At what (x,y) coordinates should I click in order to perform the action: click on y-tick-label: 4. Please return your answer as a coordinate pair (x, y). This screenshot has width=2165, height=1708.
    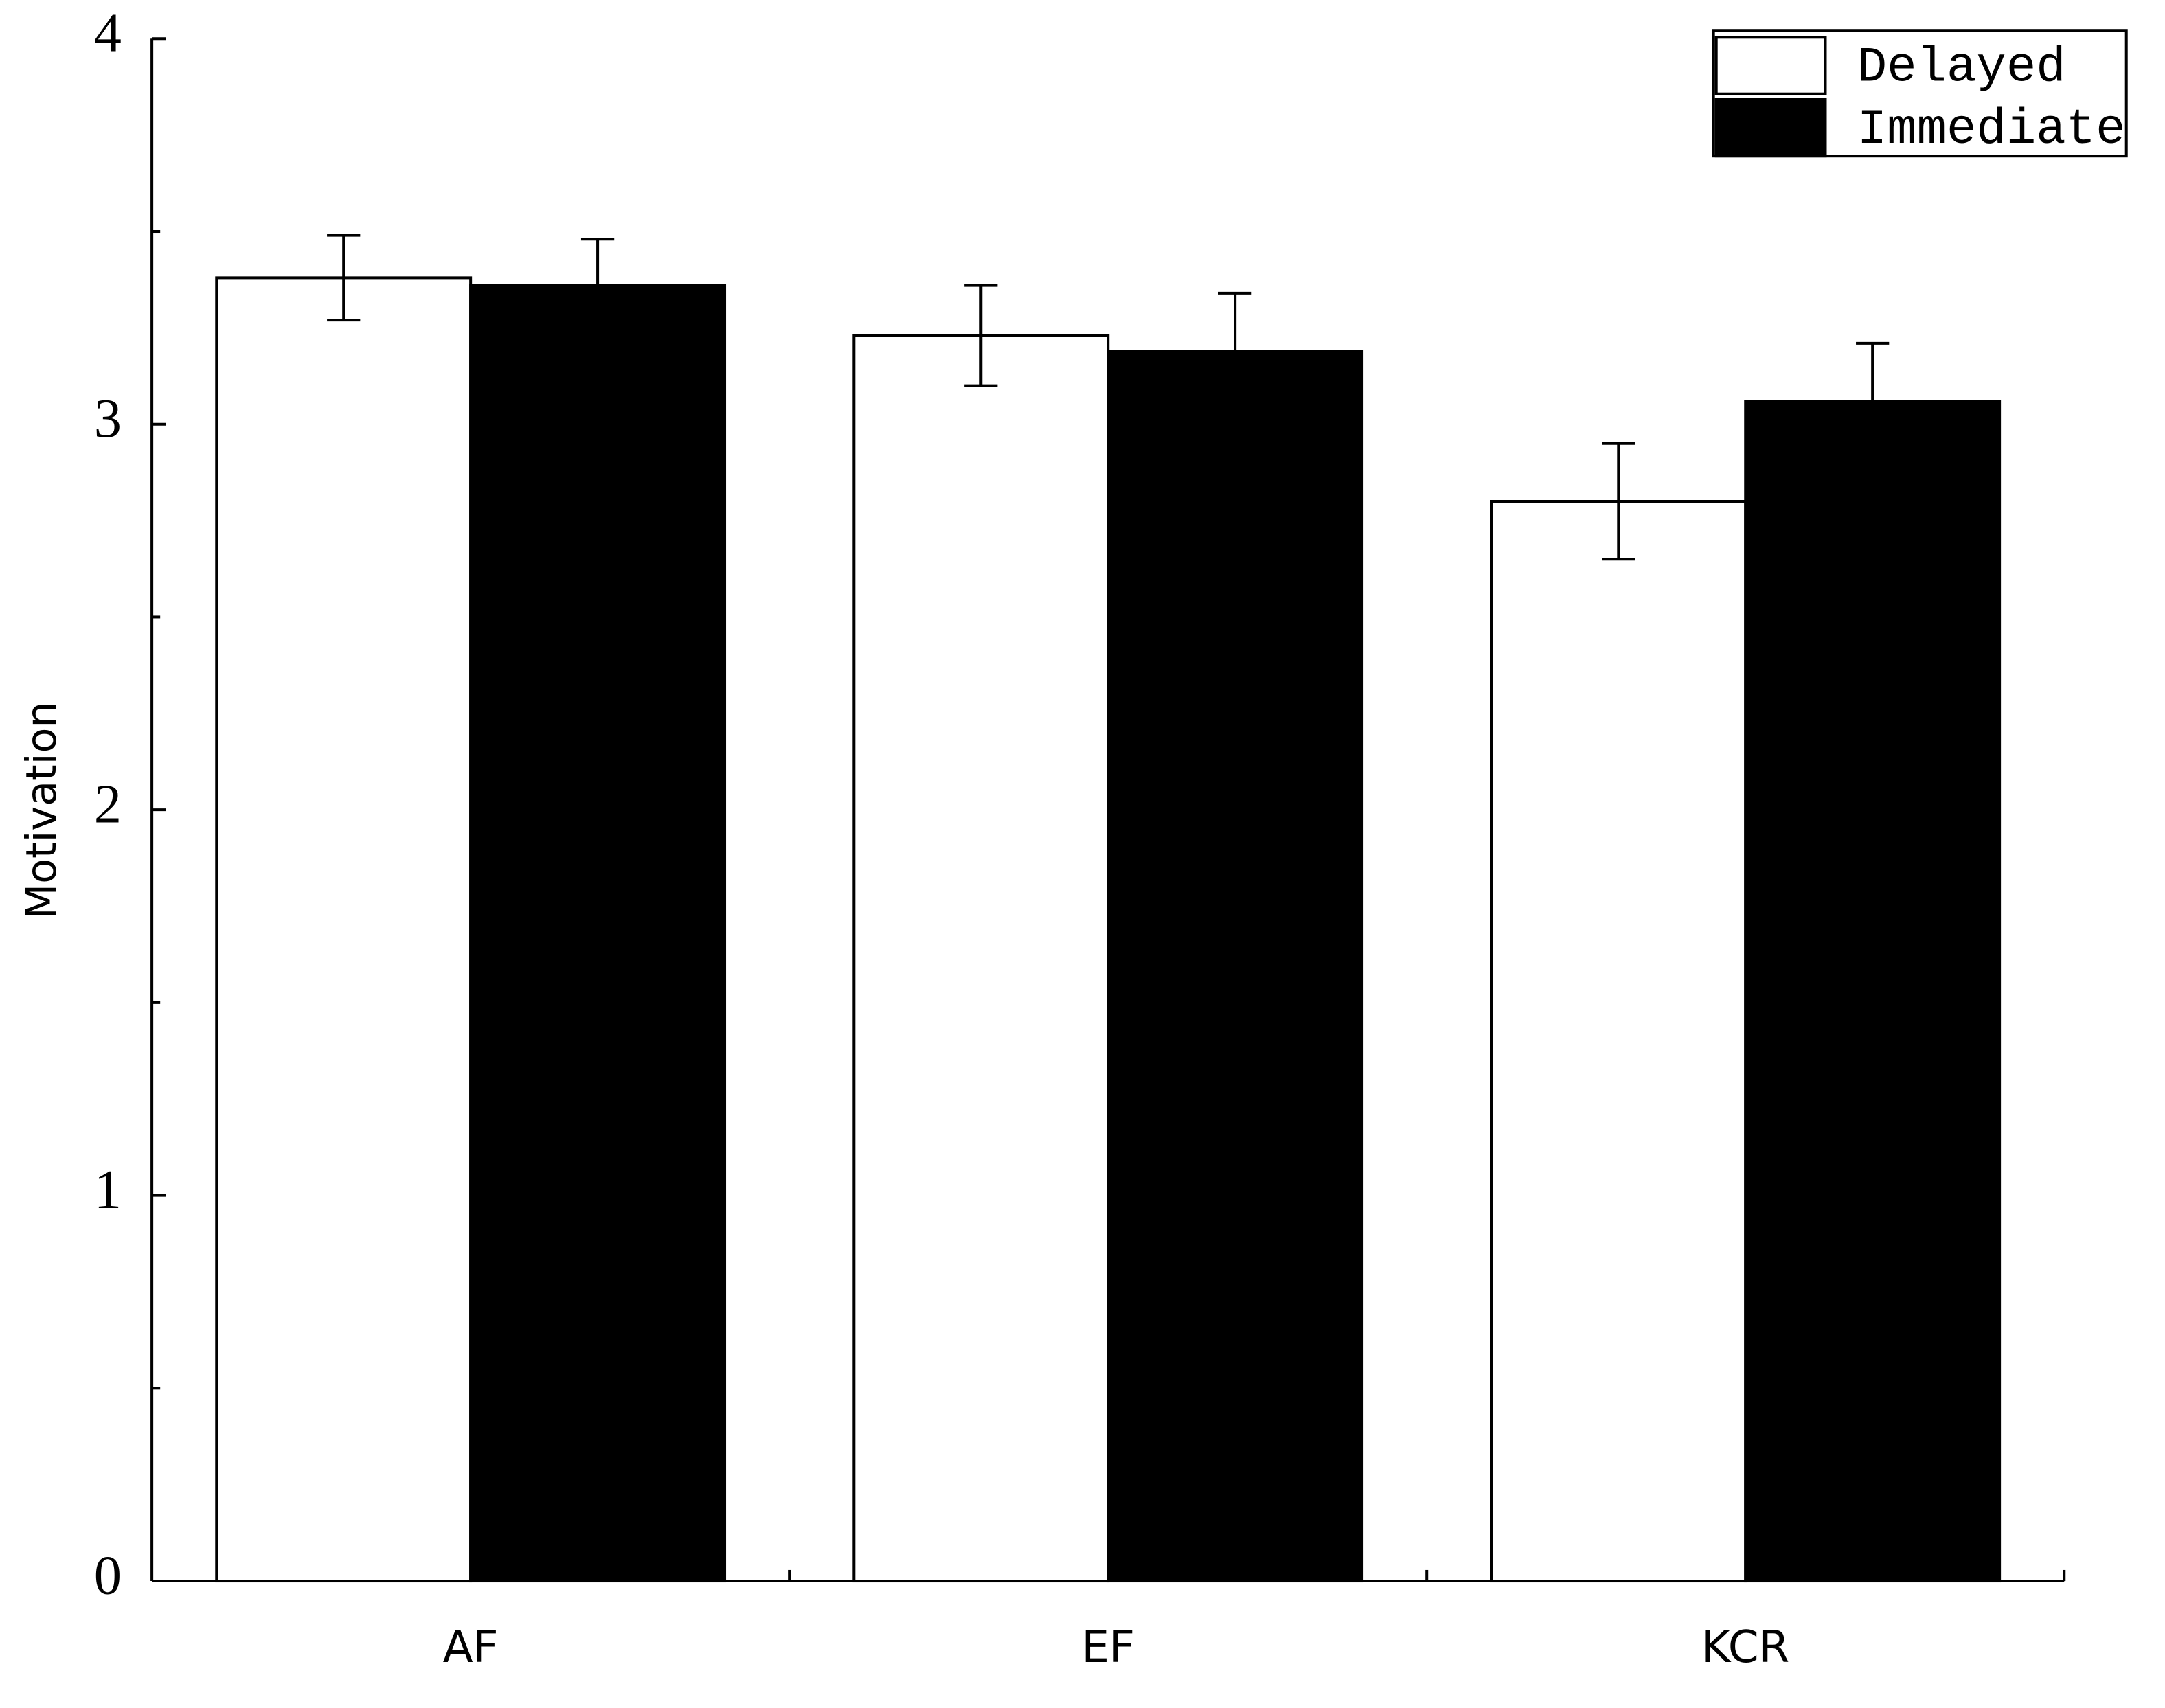
    Looking at the image, I should click on (108, 34).